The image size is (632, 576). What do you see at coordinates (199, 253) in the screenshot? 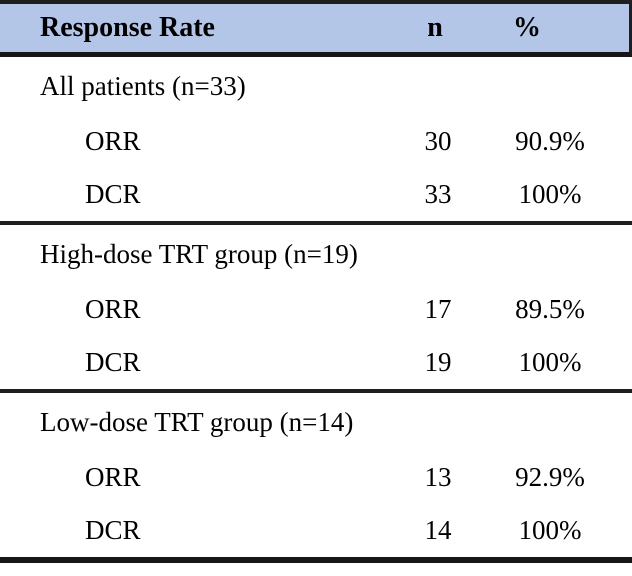
I see `group-title: High-dose TRT group (n=19)` at bounding box center [199, 253].